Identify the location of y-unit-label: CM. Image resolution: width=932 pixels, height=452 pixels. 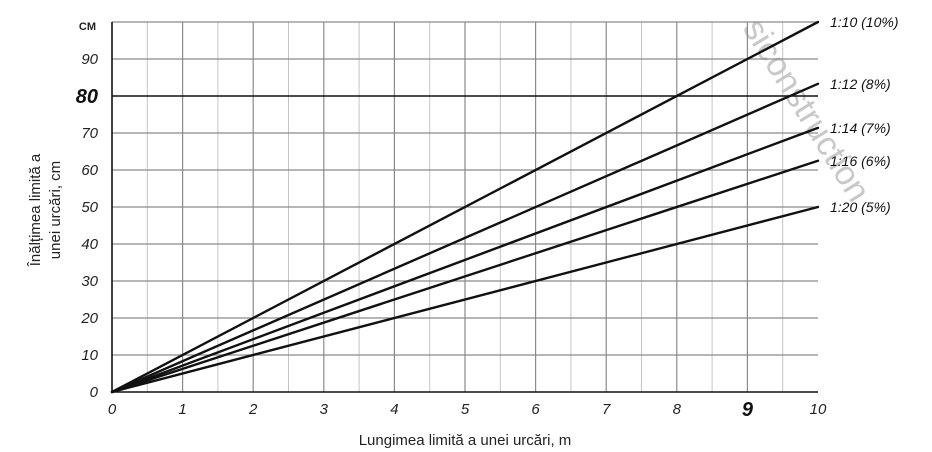
(87, 27).